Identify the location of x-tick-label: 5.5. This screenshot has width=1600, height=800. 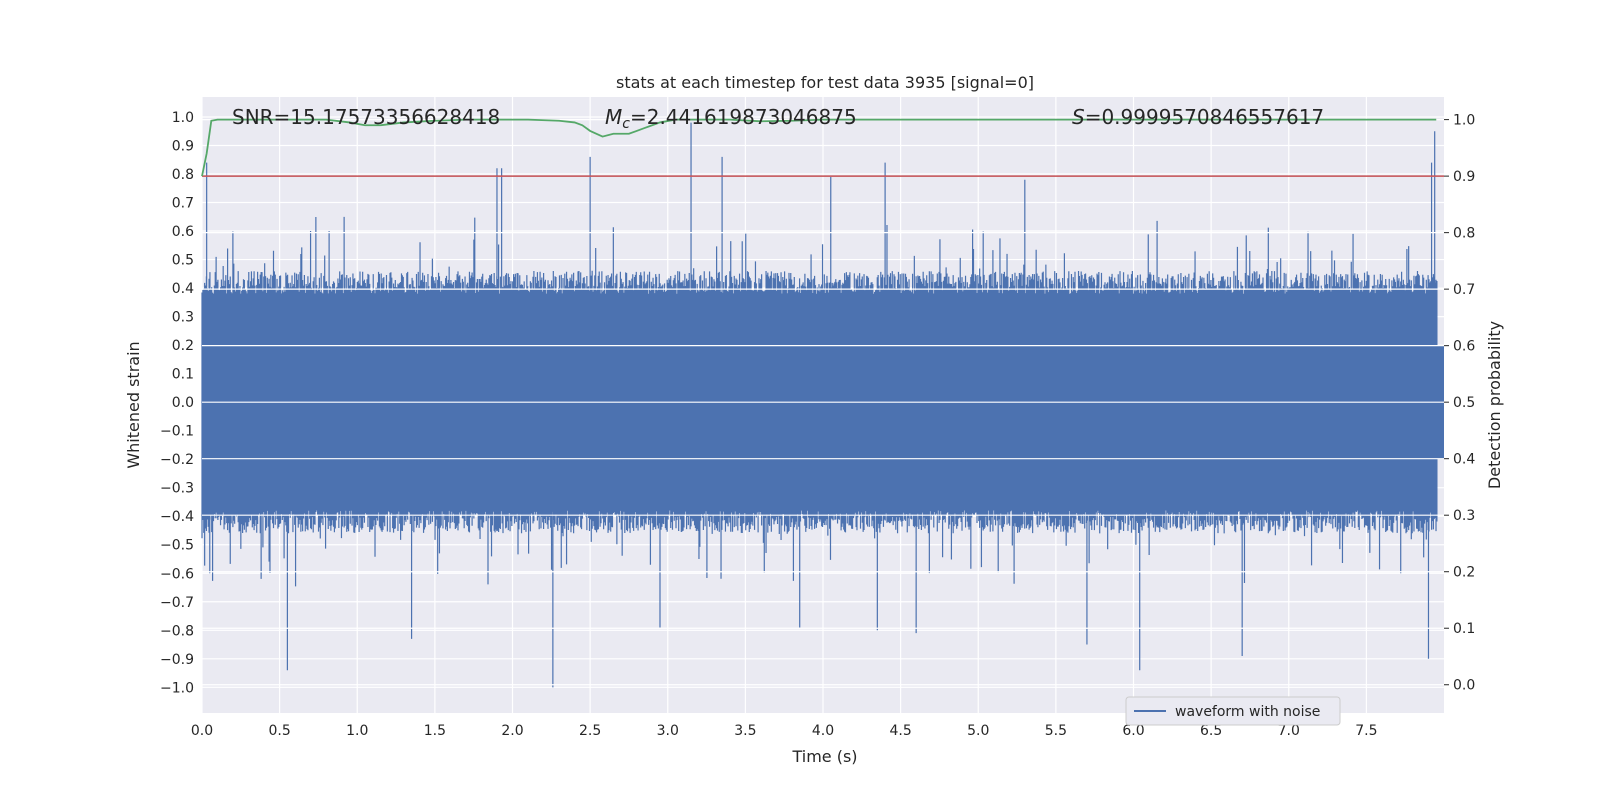
(1056, 731).